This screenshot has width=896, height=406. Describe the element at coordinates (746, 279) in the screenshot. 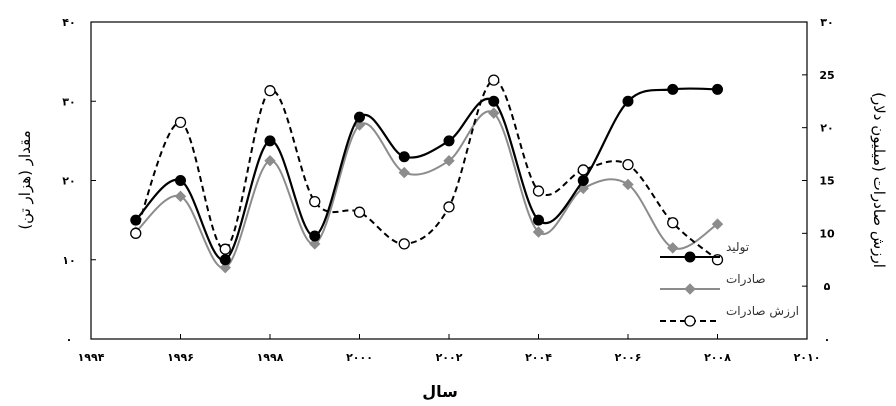

I see `legend-label: صادرات` at that location.